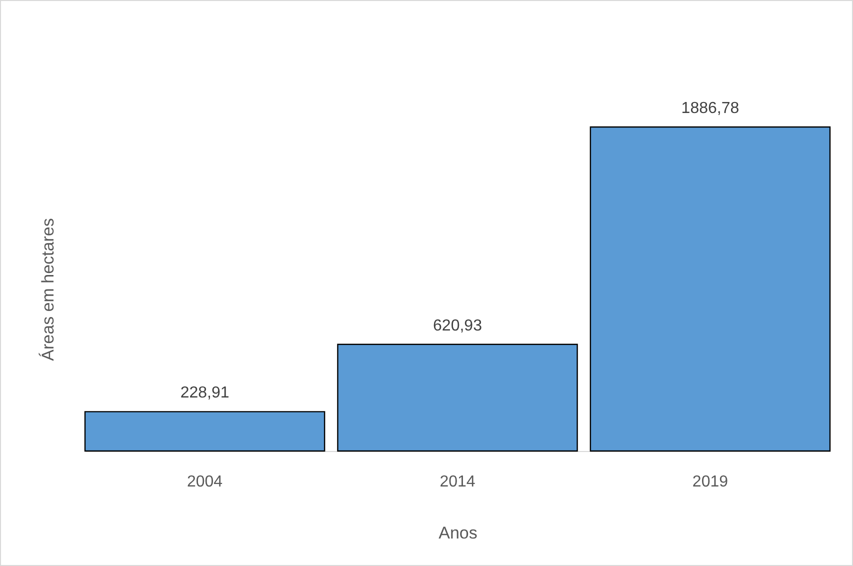  What do you see at coordinates (710, 108) in the screenshot?
I see `data-label: 1886,78` at bounding box center [710, 108].